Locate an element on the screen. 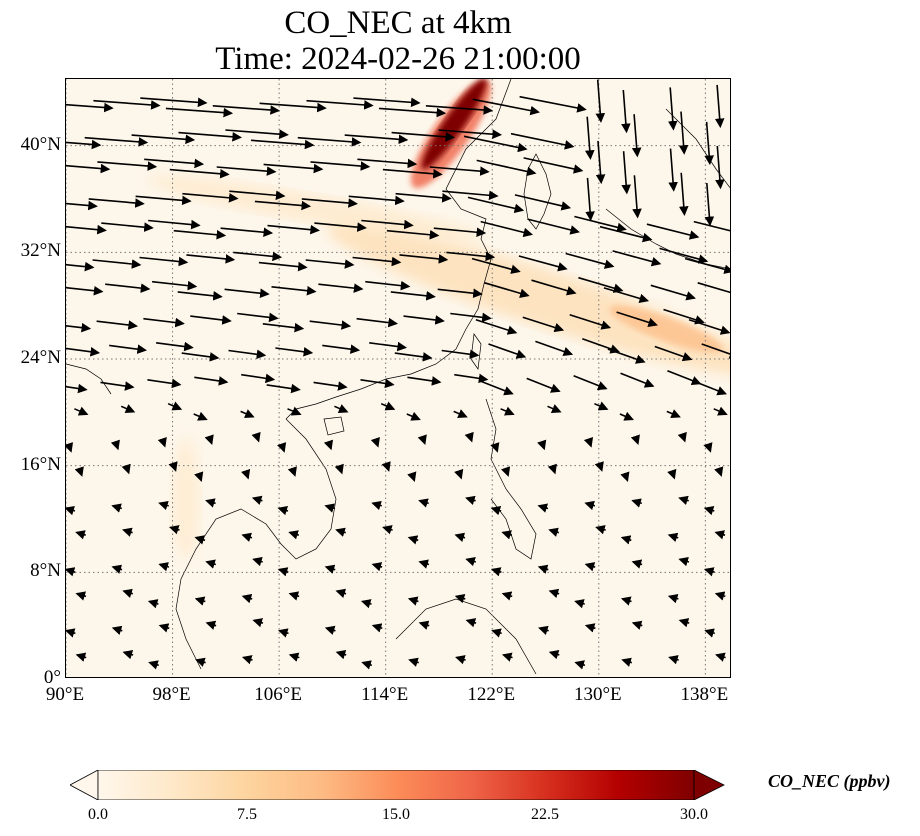  colorbar-min-extend is located at coordinates (84, 785).